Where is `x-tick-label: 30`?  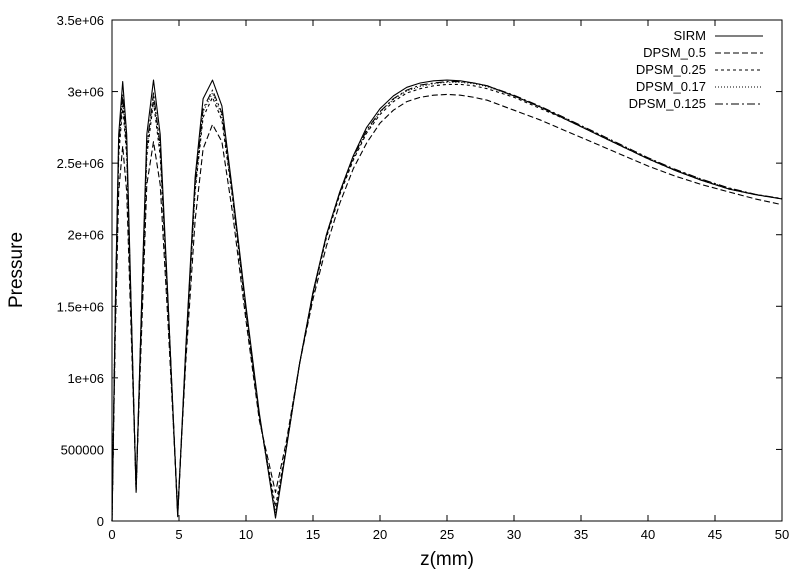 x-tick-label: 30 is located at coordinates (514, 534).